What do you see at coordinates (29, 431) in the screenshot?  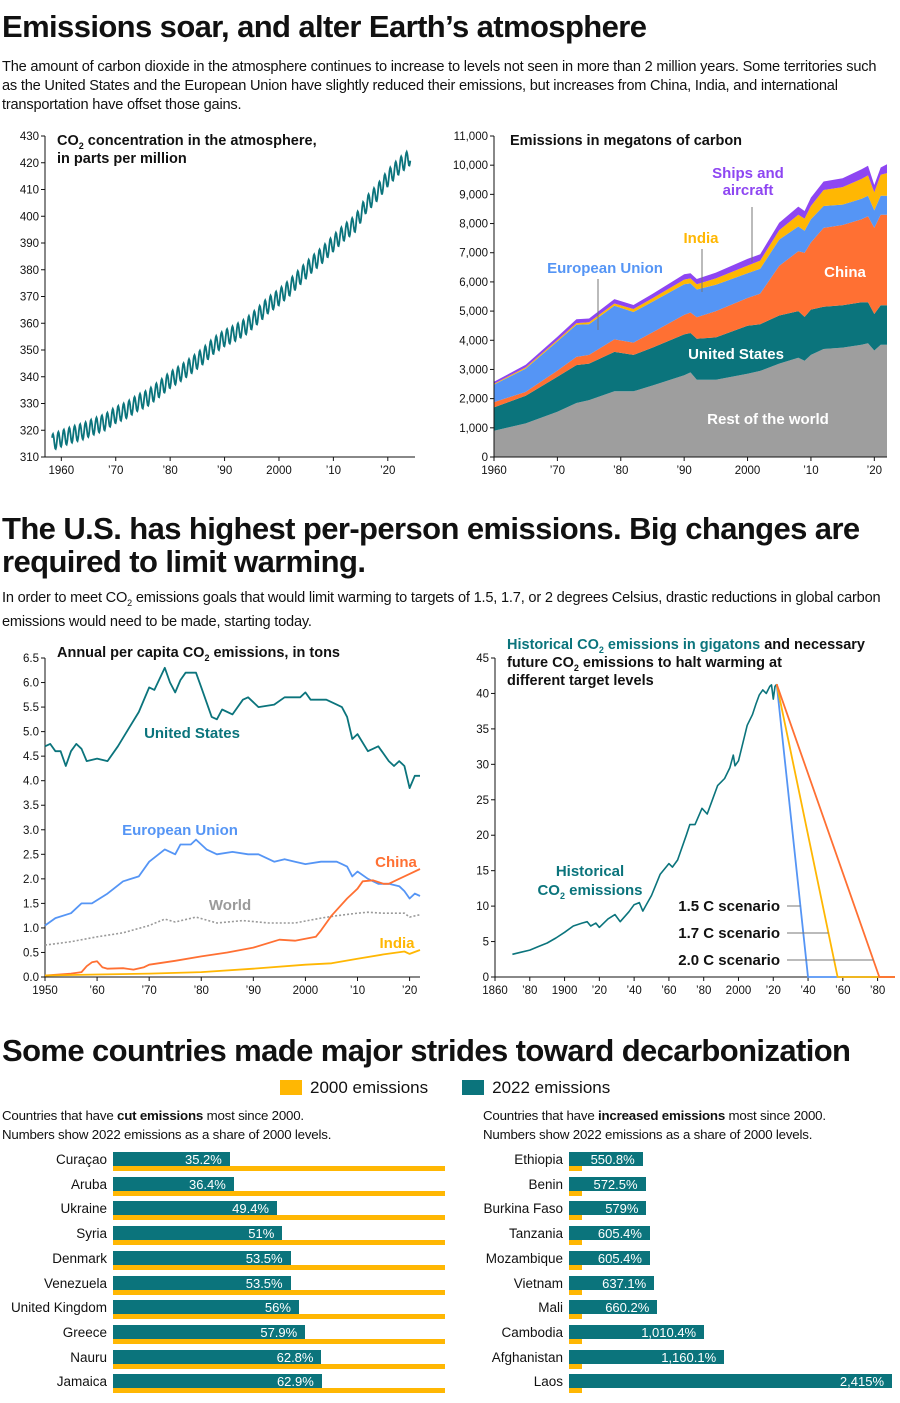 I see `y-tick-label: 320` at bounding box center [29, 431].